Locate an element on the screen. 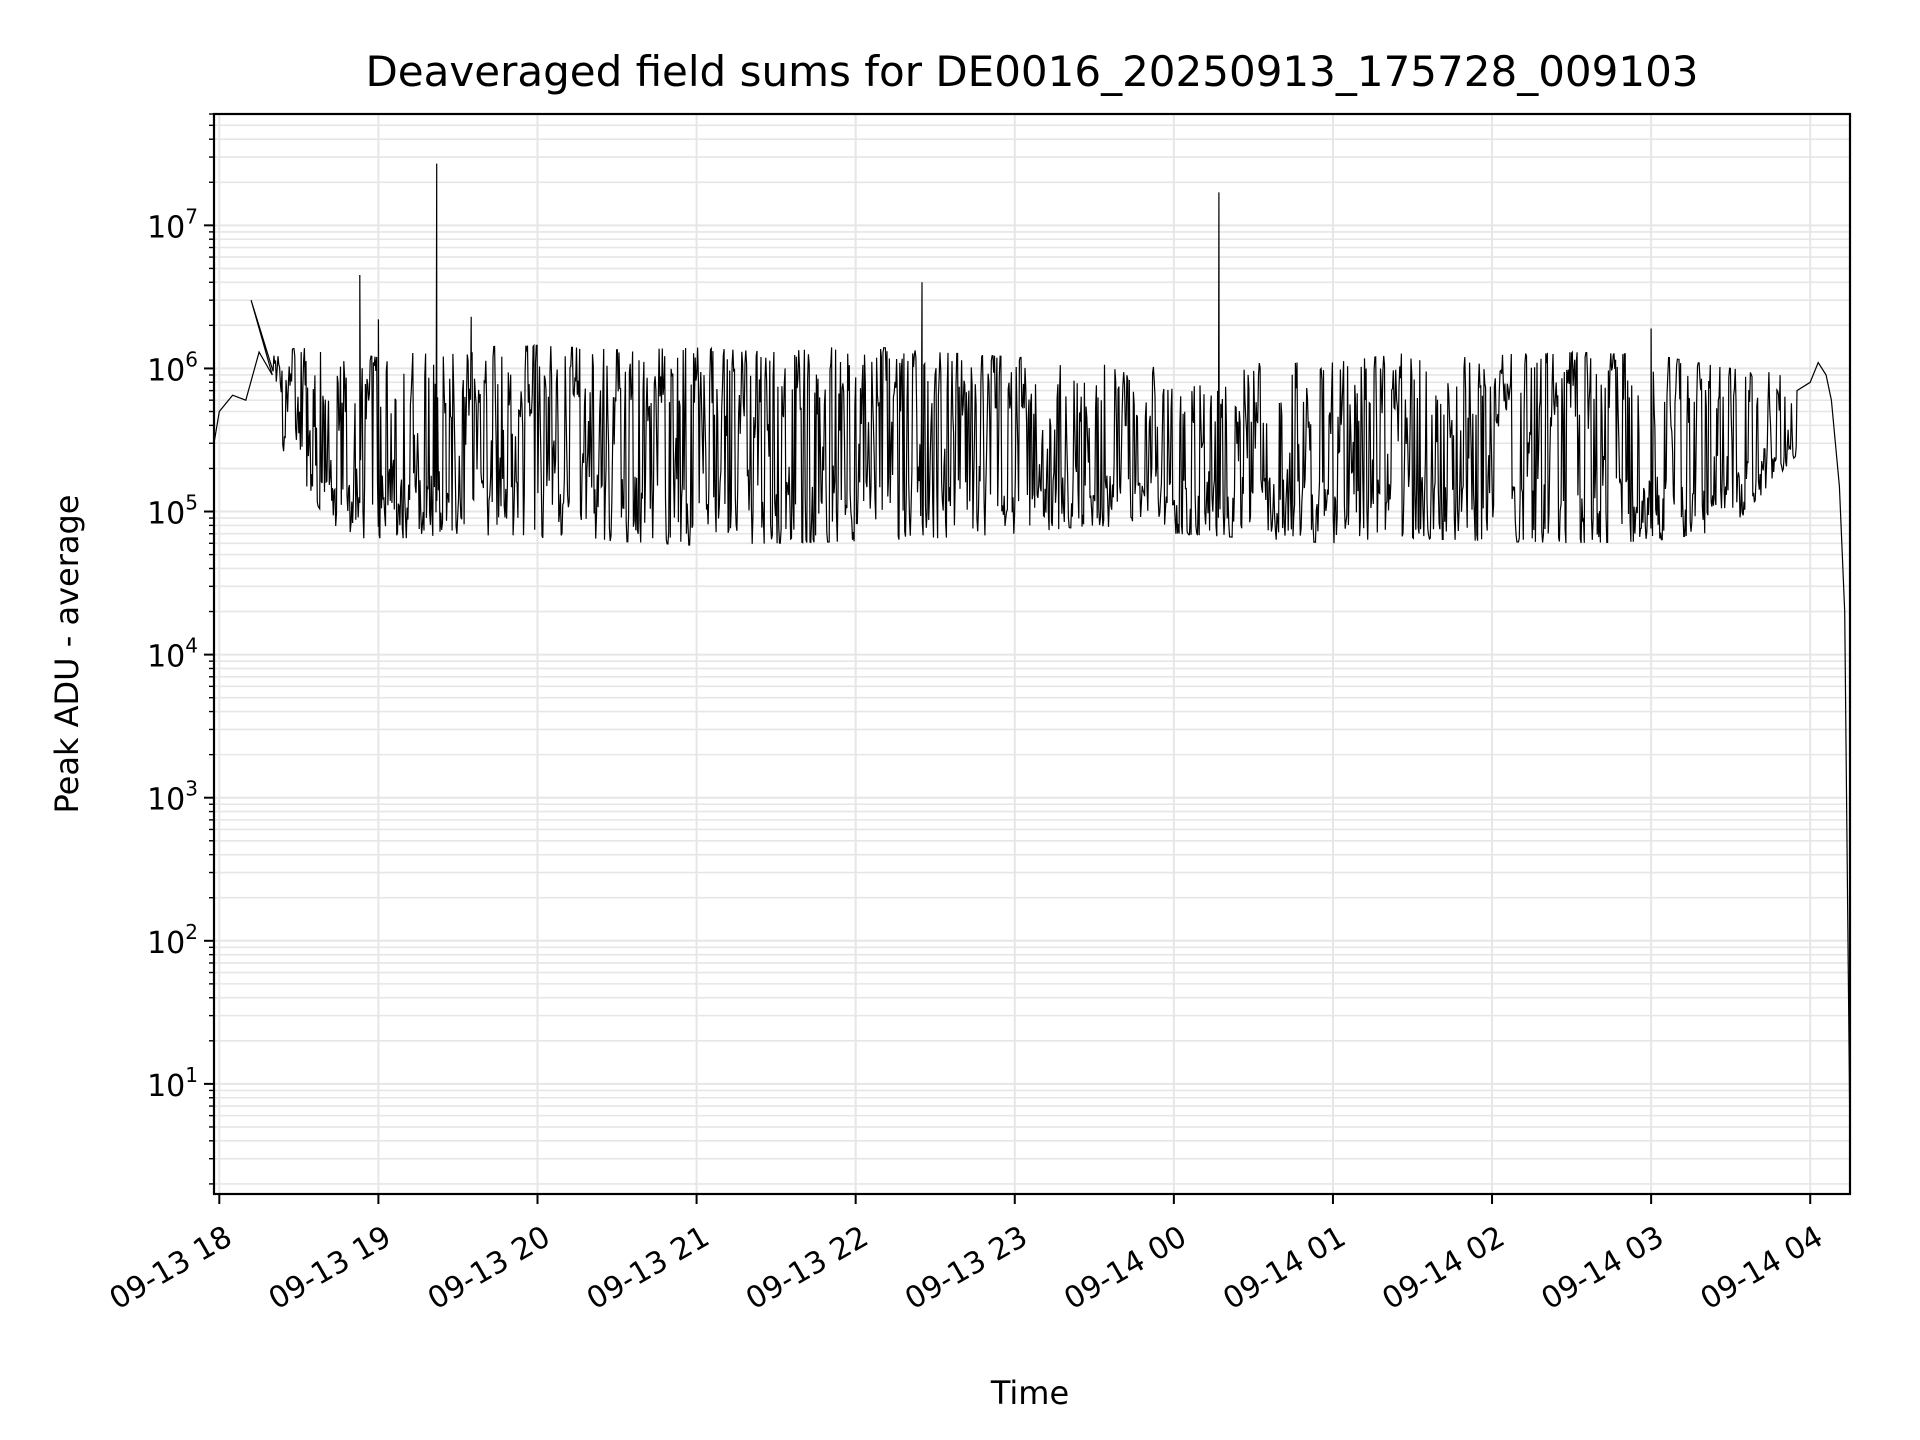  y-tick-label: 10⁶ is located at coordinates (172, 367).